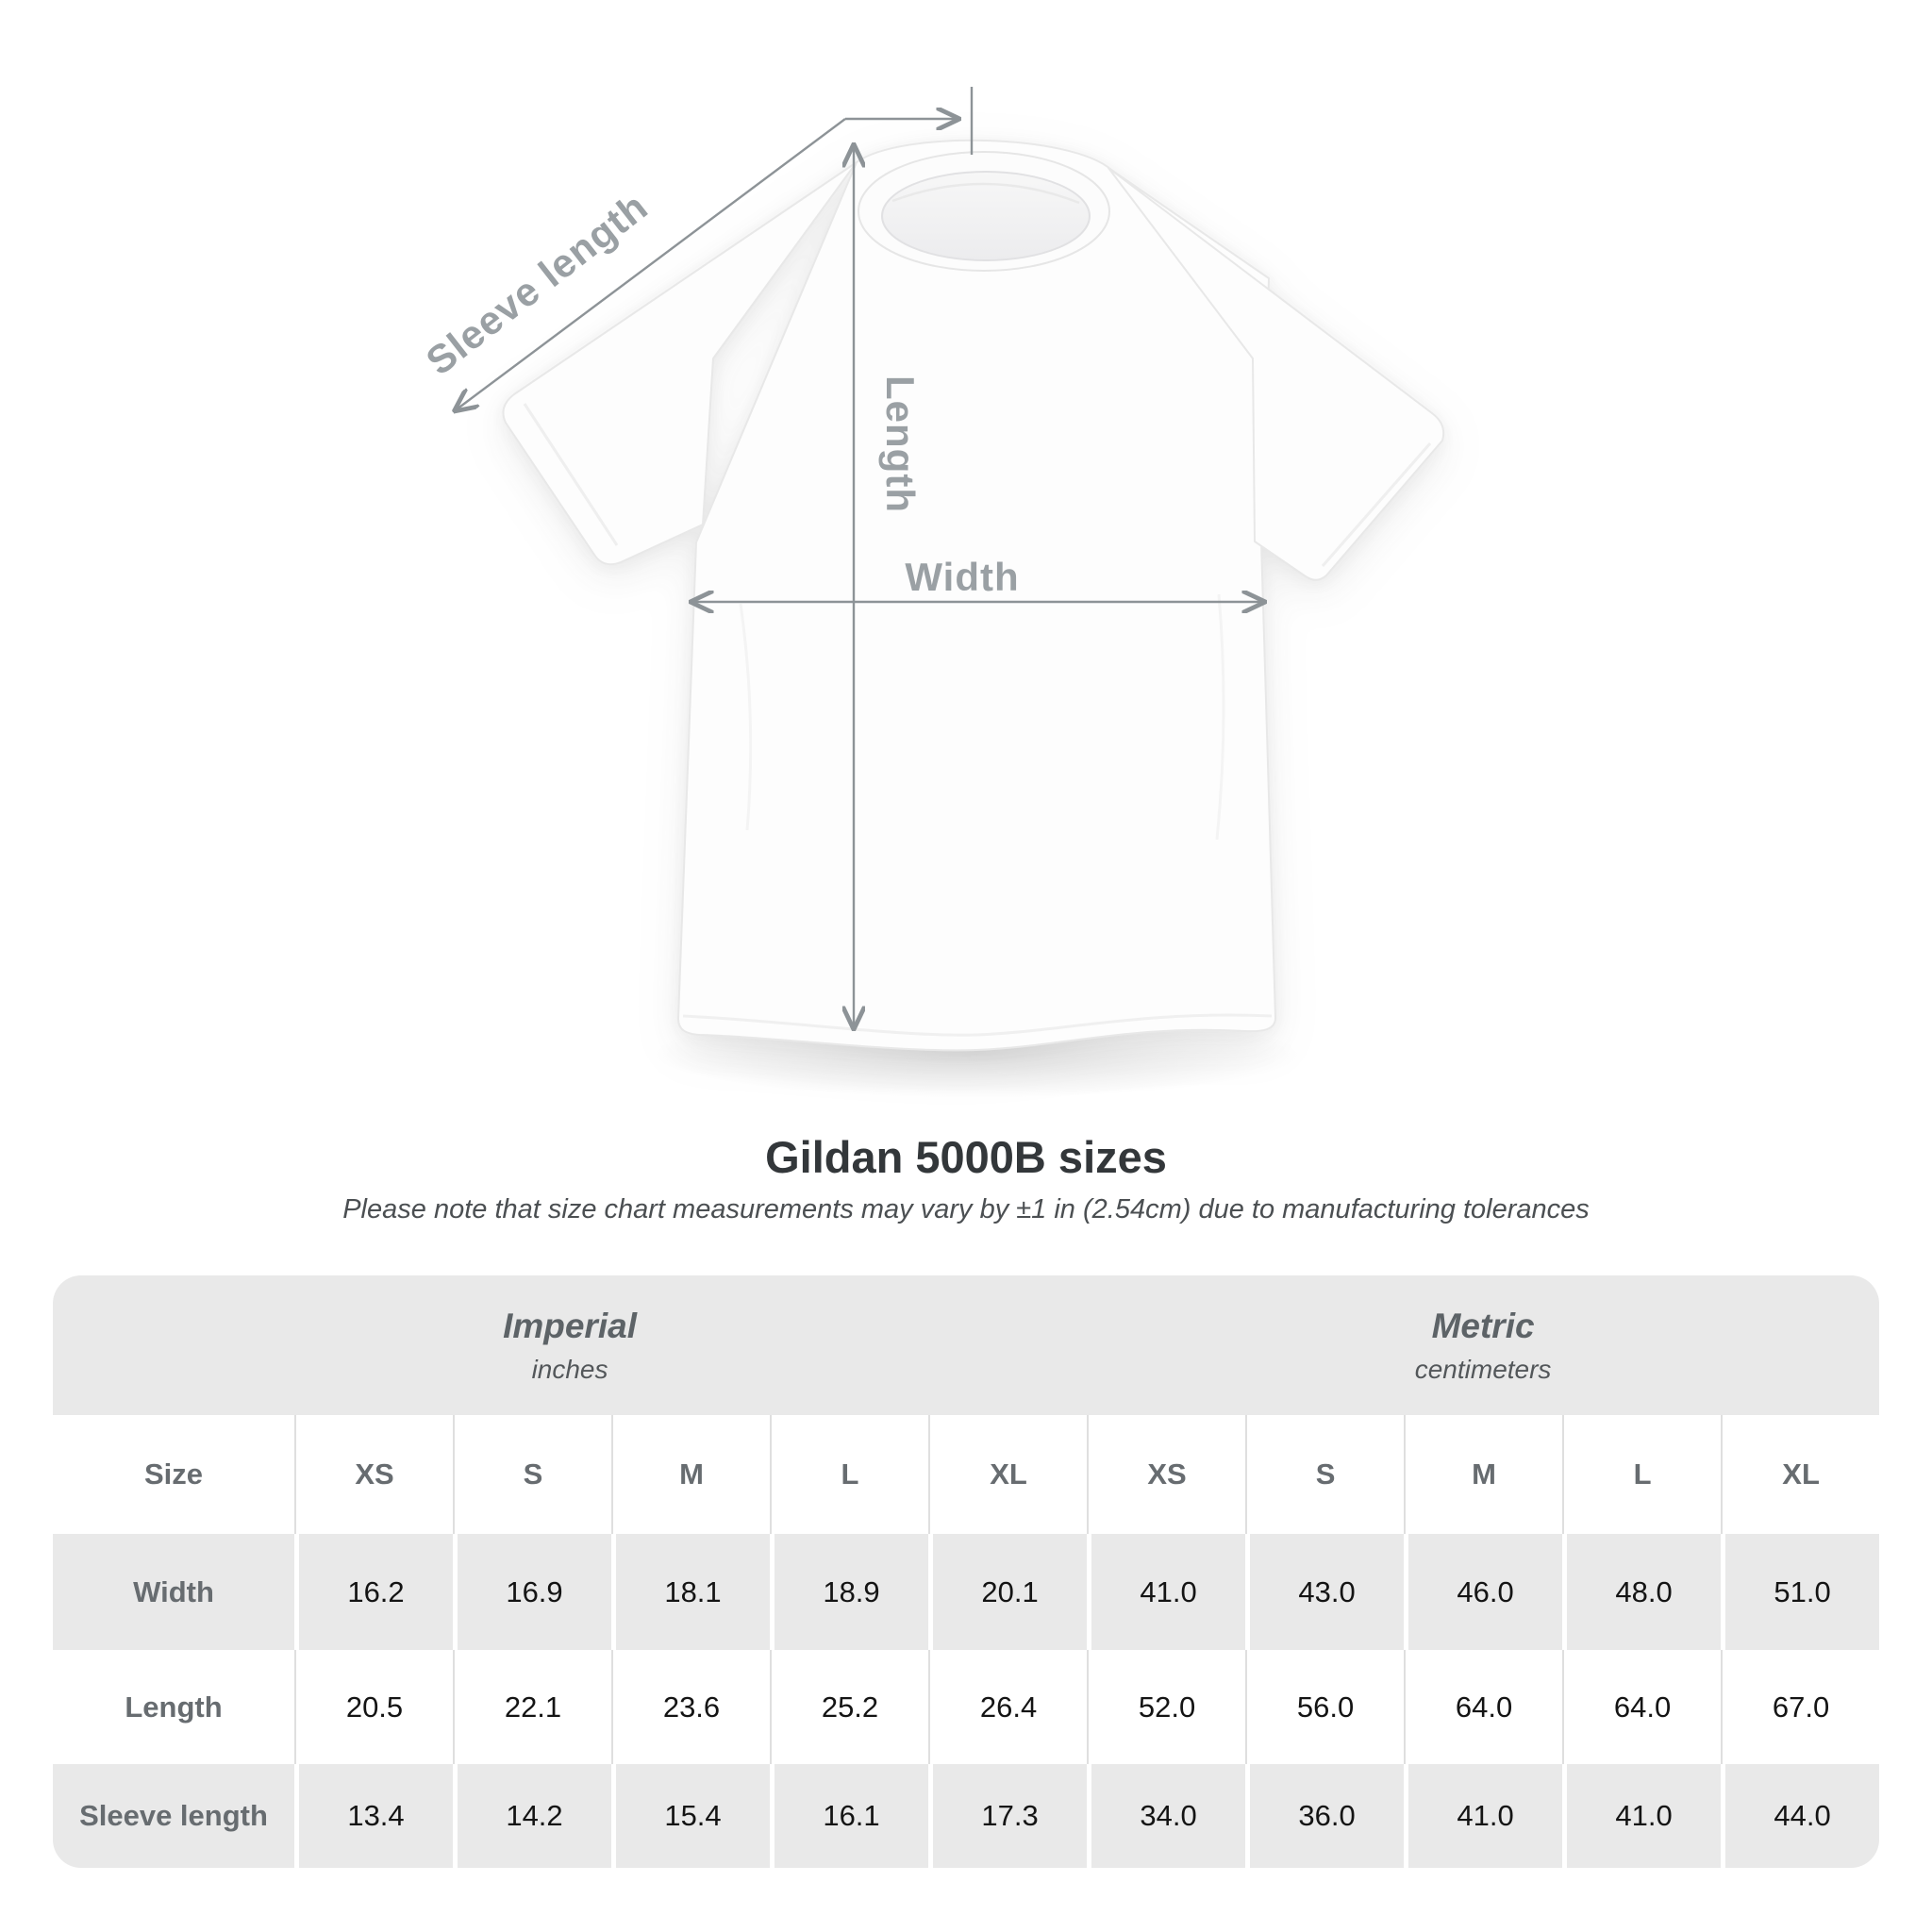 Image resolution: width=1932 pixels, height=1932 pixels. I want to click on tshirt-right-sleeve, so click(1277, 374).